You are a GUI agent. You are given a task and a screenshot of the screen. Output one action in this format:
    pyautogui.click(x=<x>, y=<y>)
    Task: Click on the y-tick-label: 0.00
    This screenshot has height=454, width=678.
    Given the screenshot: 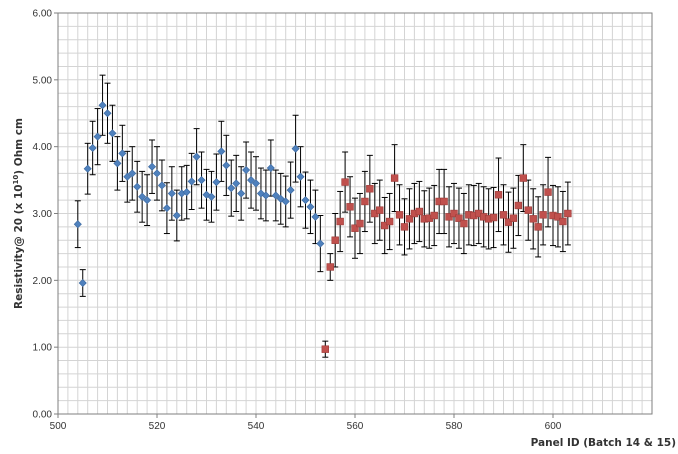 What is the action you would take?
    pyautogui.click(x=43, y=415)
    